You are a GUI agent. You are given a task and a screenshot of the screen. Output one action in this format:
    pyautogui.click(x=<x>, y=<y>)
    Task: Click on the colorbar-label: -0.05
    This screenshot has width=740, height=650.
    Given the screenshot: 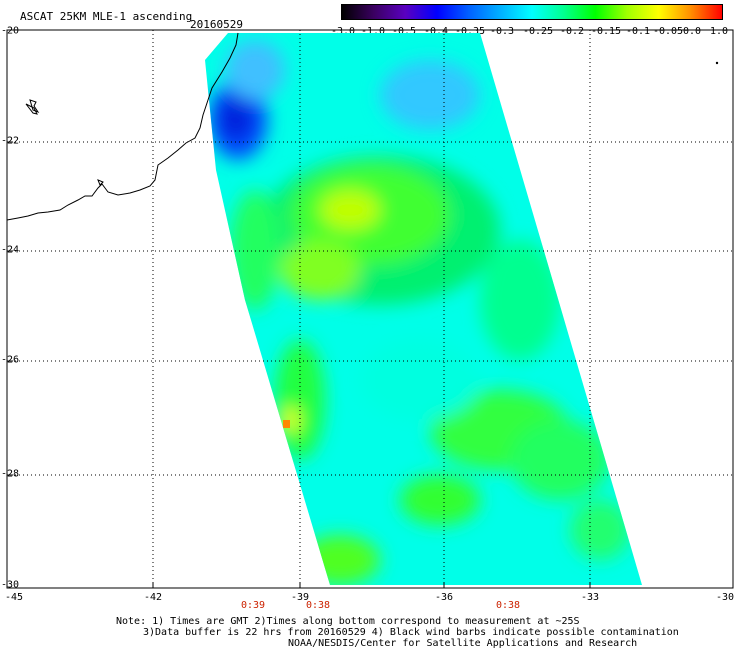 What is the action you would take?
    pyautogui.click(x=668, y=31)
    